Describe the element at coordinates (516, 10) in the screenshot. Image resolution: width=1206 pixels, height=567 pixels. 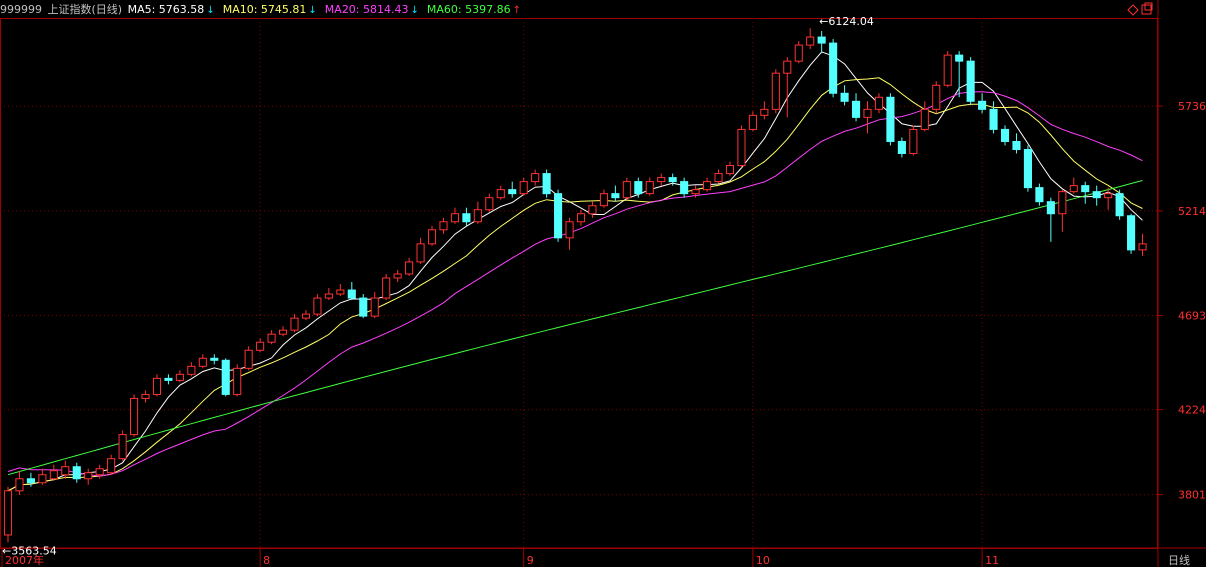
I see `ma-arrow-up-icon: ↑` at that location.